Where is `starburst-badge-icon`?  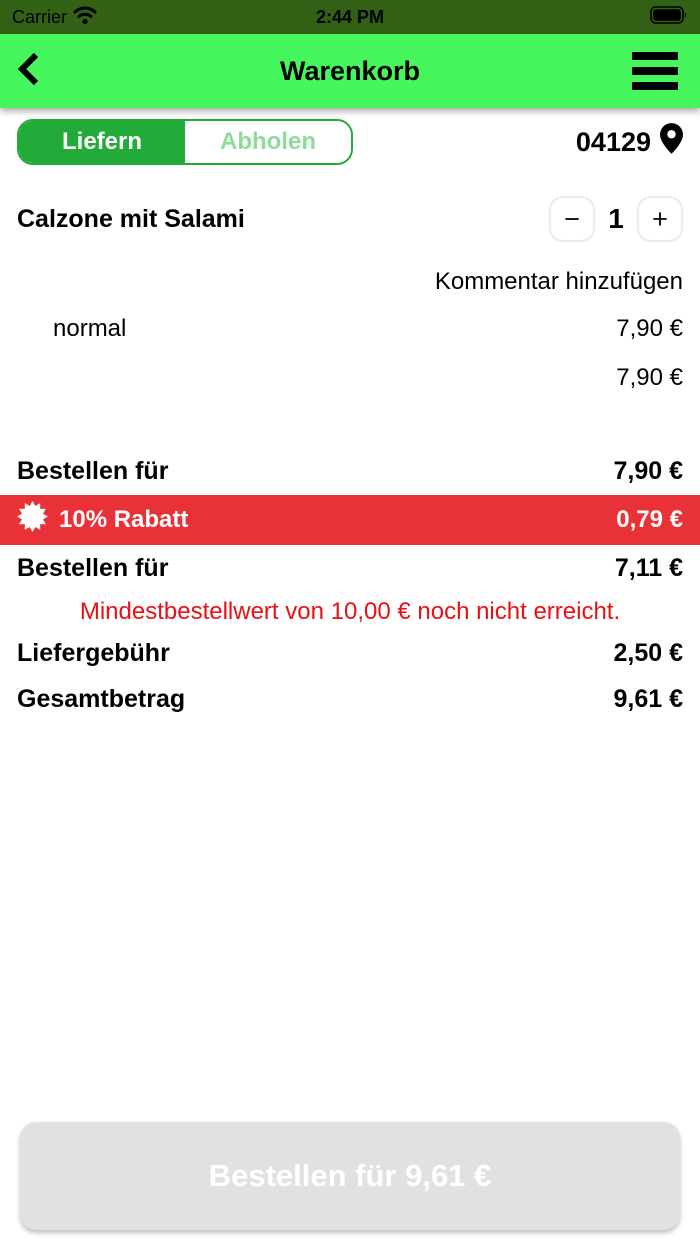 starburst-badge-icon is located at coordinates (32, 520).